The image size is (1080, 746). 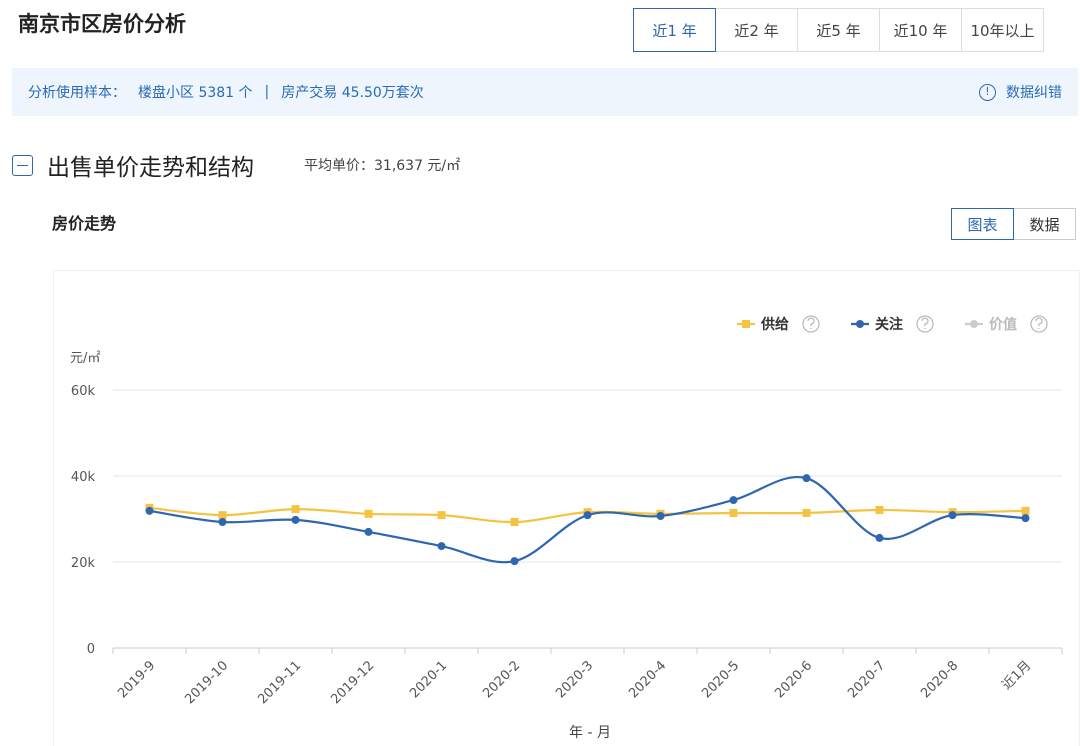 I want to click on legend-item: 关注, so click(x=892, y=324).